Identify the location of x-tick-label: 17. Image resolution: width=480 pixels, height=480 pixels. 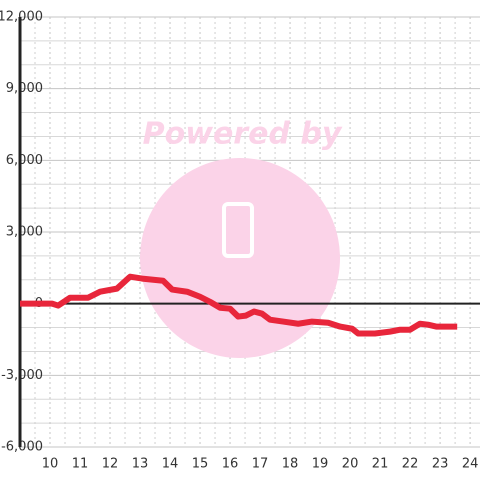
(260, 464).